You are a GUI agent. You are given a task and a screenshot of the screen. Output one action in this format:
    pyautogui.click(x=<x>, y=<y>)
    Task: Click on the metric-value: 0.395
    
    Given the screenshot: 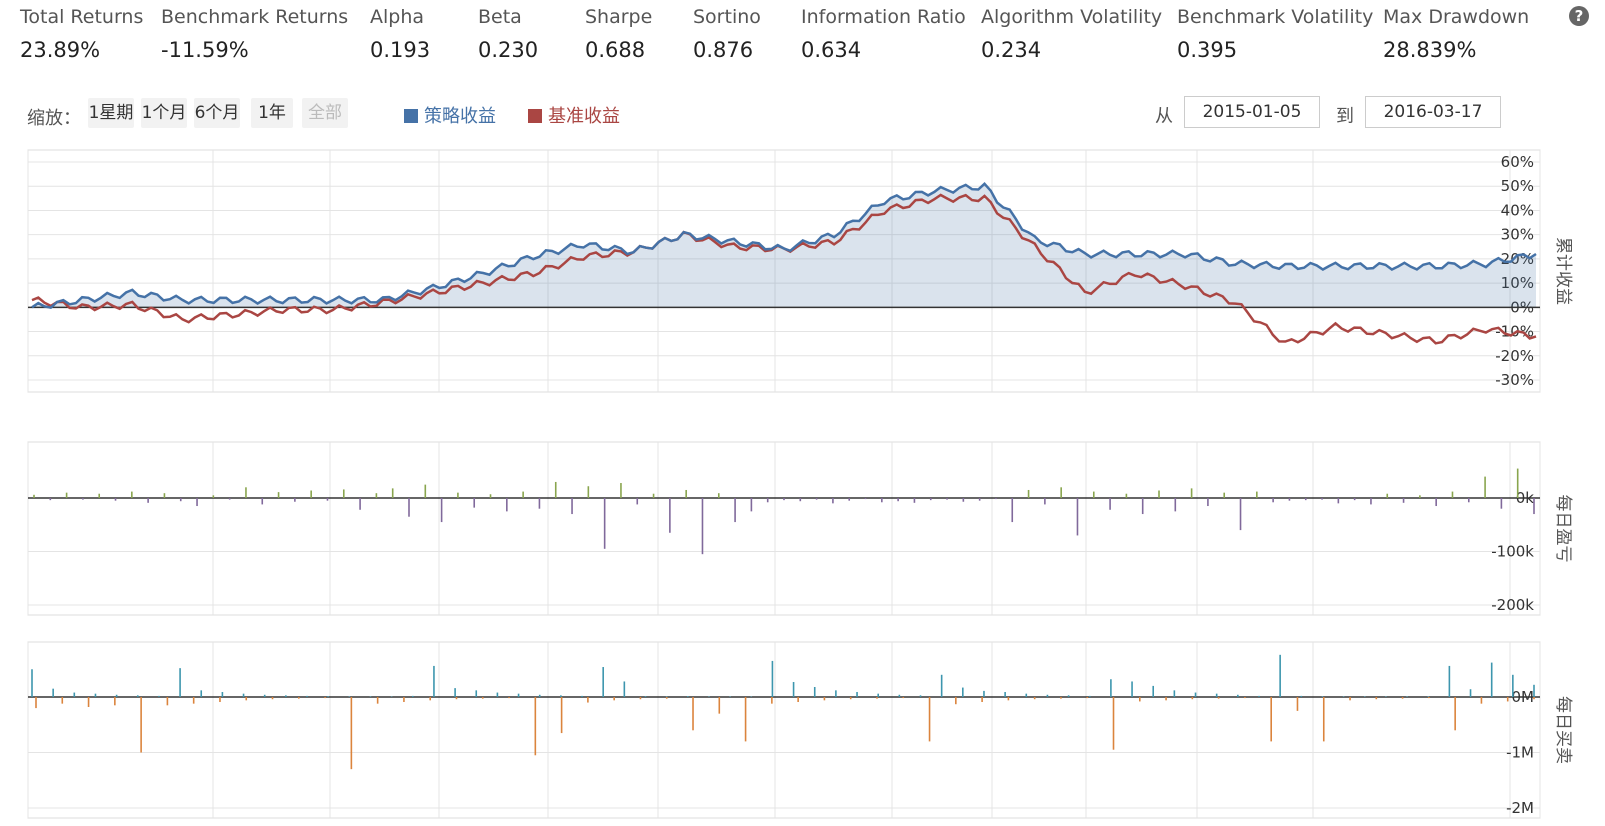 What is the action you would take?
    pyautogui.click(x=1207, y=50)
    